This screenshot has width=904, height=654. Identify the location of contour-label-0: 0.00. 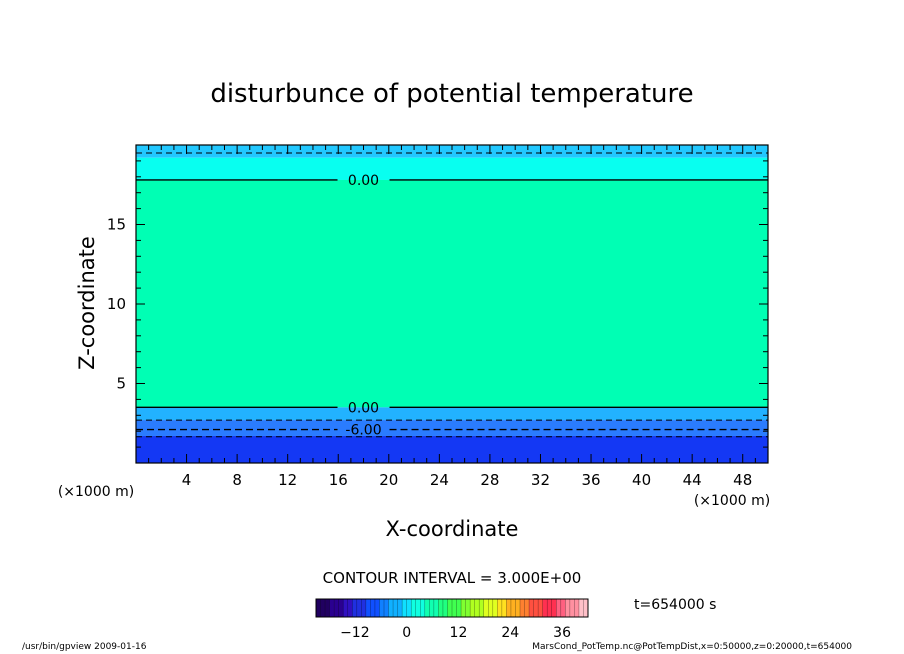
(363, 181).